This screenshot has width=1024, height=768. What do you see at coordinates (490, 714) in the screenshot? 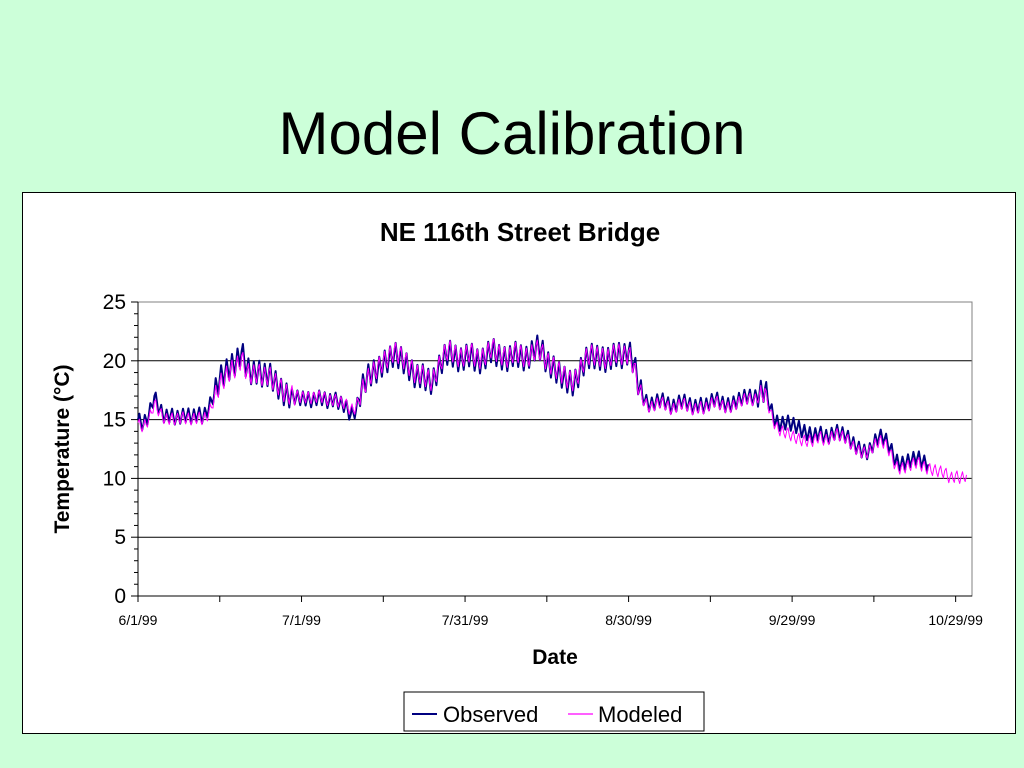
I see `legend-observed-label: Observed` at bounding box center [490, 714].